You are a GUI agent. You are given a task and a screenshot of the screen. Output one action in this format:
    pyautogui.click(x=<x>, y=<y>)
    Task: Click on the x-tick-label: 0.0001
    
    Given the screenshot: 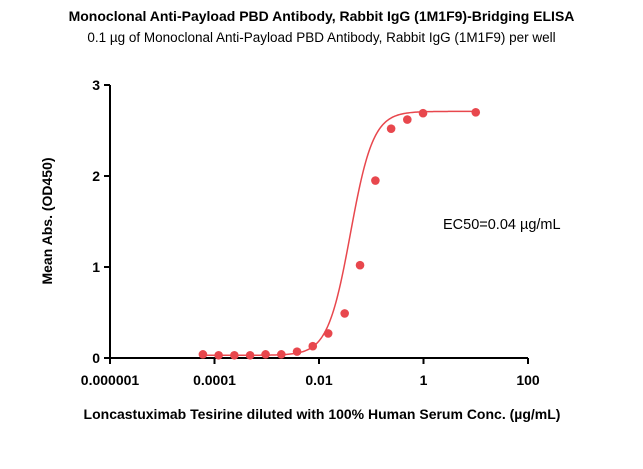 What is the action you would take?
    pyautogui.click(x=214, y=380)
    